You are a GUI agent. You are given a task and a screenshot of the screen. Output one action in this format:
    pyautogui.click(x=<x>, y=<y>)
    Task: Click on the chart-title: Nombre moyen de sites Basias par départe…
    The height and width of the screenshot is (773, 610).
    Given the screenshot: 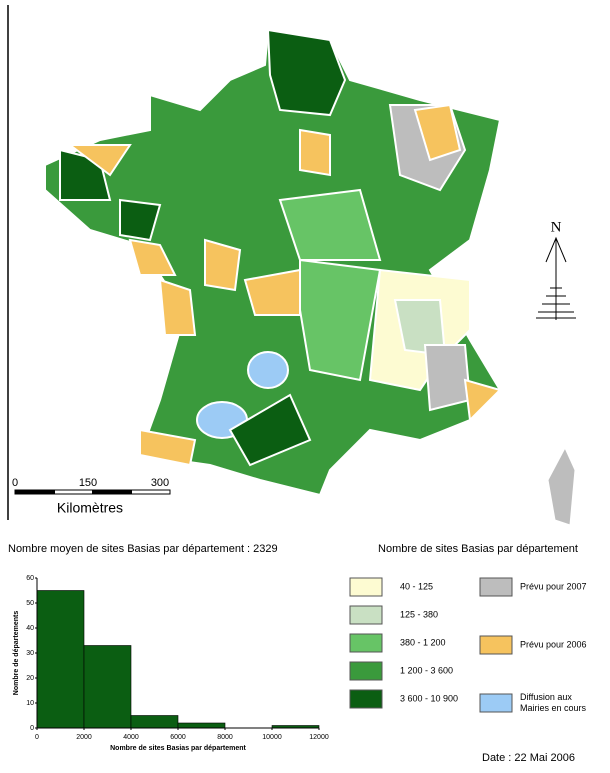 What is the action you would take?
    pyautogui.click(x=143, y=549)
    